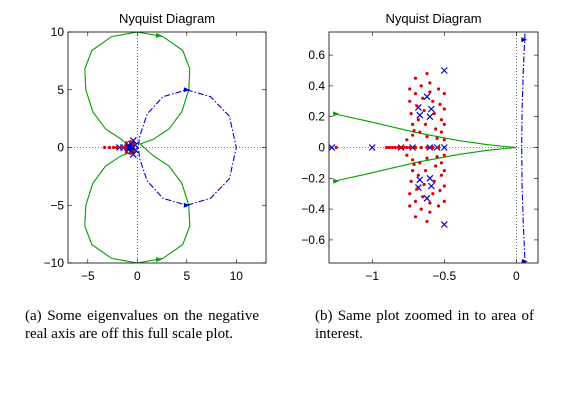 This screenshot has height=394, width=567. Describe the element at coordinates (313, 240) in the screenshot. I see `y-tick-label: −0.6` at that location.